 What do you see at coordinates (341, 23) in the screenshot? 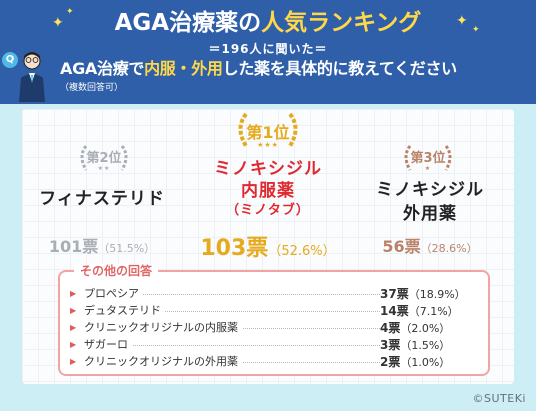
I see `title-part2: 人気ランキング` at bounding box center [341, 23].